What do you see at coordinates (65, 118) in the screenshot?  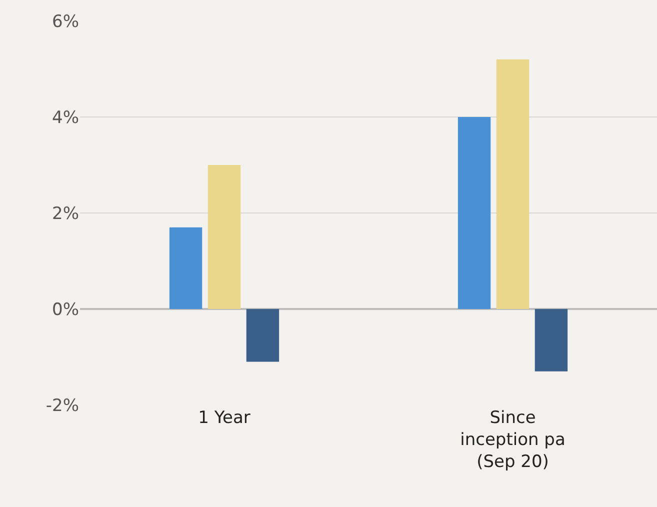 I see `y-tick-label: 4%` at bounding box center [65, 118].